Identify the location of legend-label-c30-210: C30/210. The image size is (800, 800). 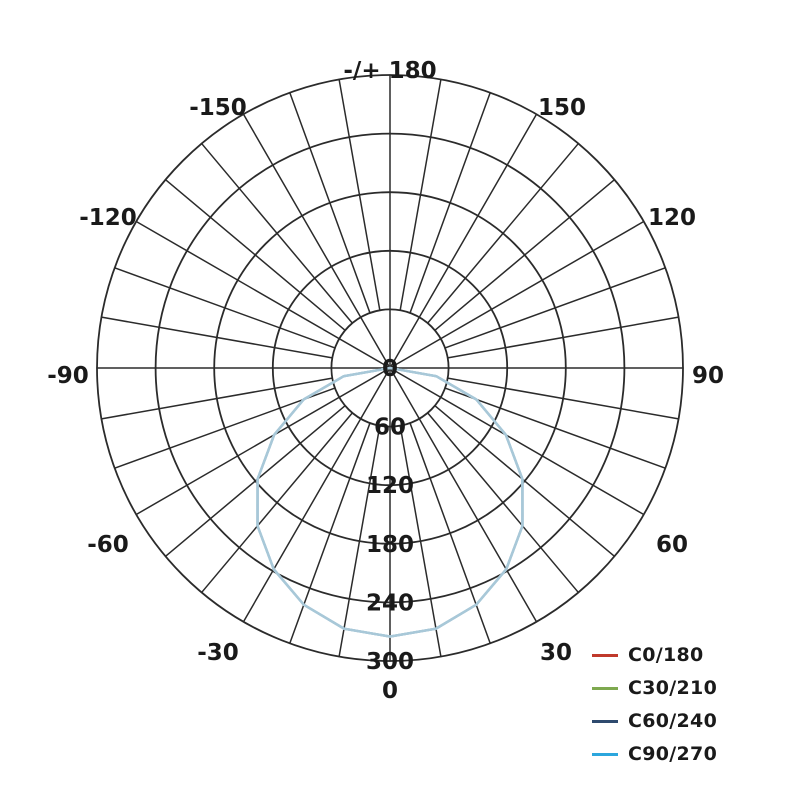
(673, 688).